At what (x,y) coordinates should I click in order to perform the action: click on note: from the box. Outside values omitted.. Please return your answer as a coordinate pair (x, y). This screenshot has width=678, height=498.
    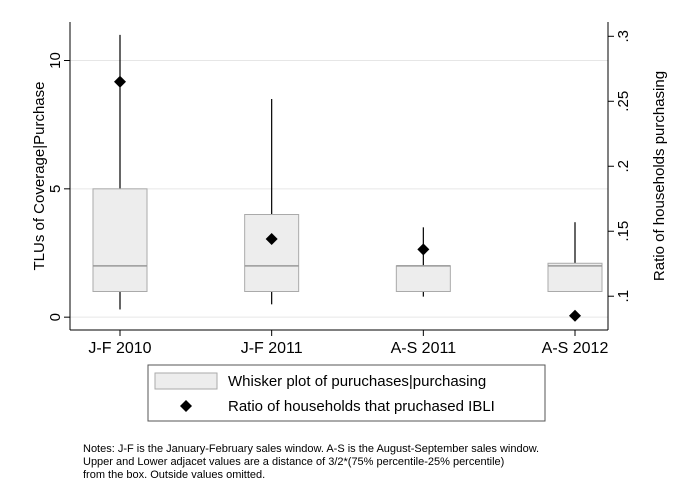
    Looking at the image, I should click on (174, 475).